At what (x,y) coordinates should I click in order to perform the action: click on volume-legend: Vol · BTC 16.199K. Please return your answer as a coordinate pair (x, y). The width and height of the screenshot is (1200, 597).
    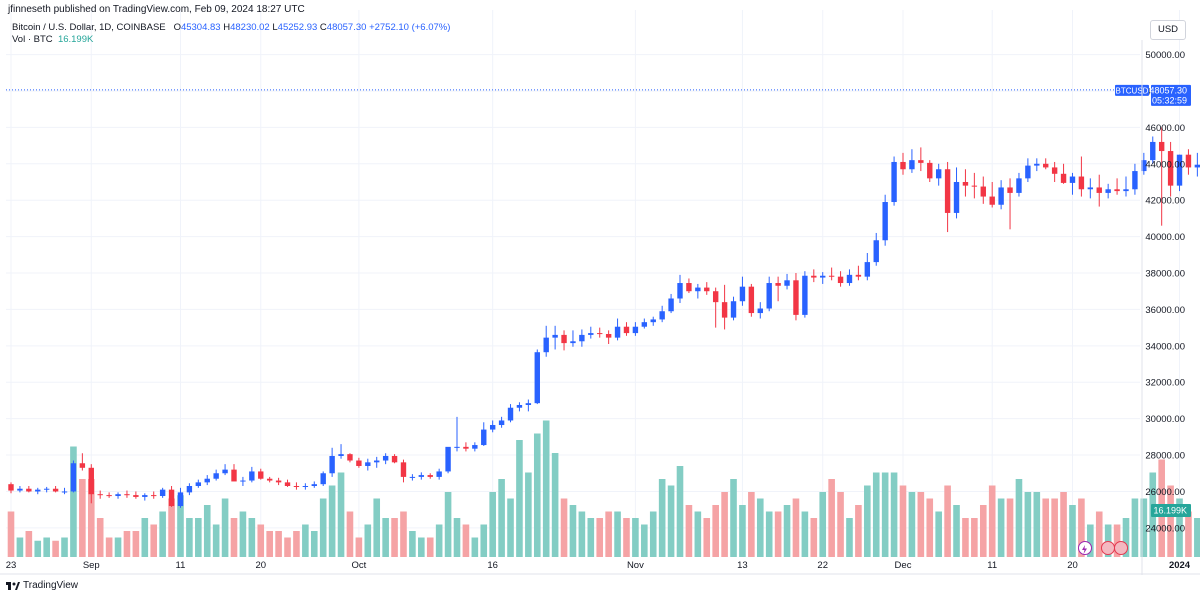
    Looking at the image, I should click on (52, 39).